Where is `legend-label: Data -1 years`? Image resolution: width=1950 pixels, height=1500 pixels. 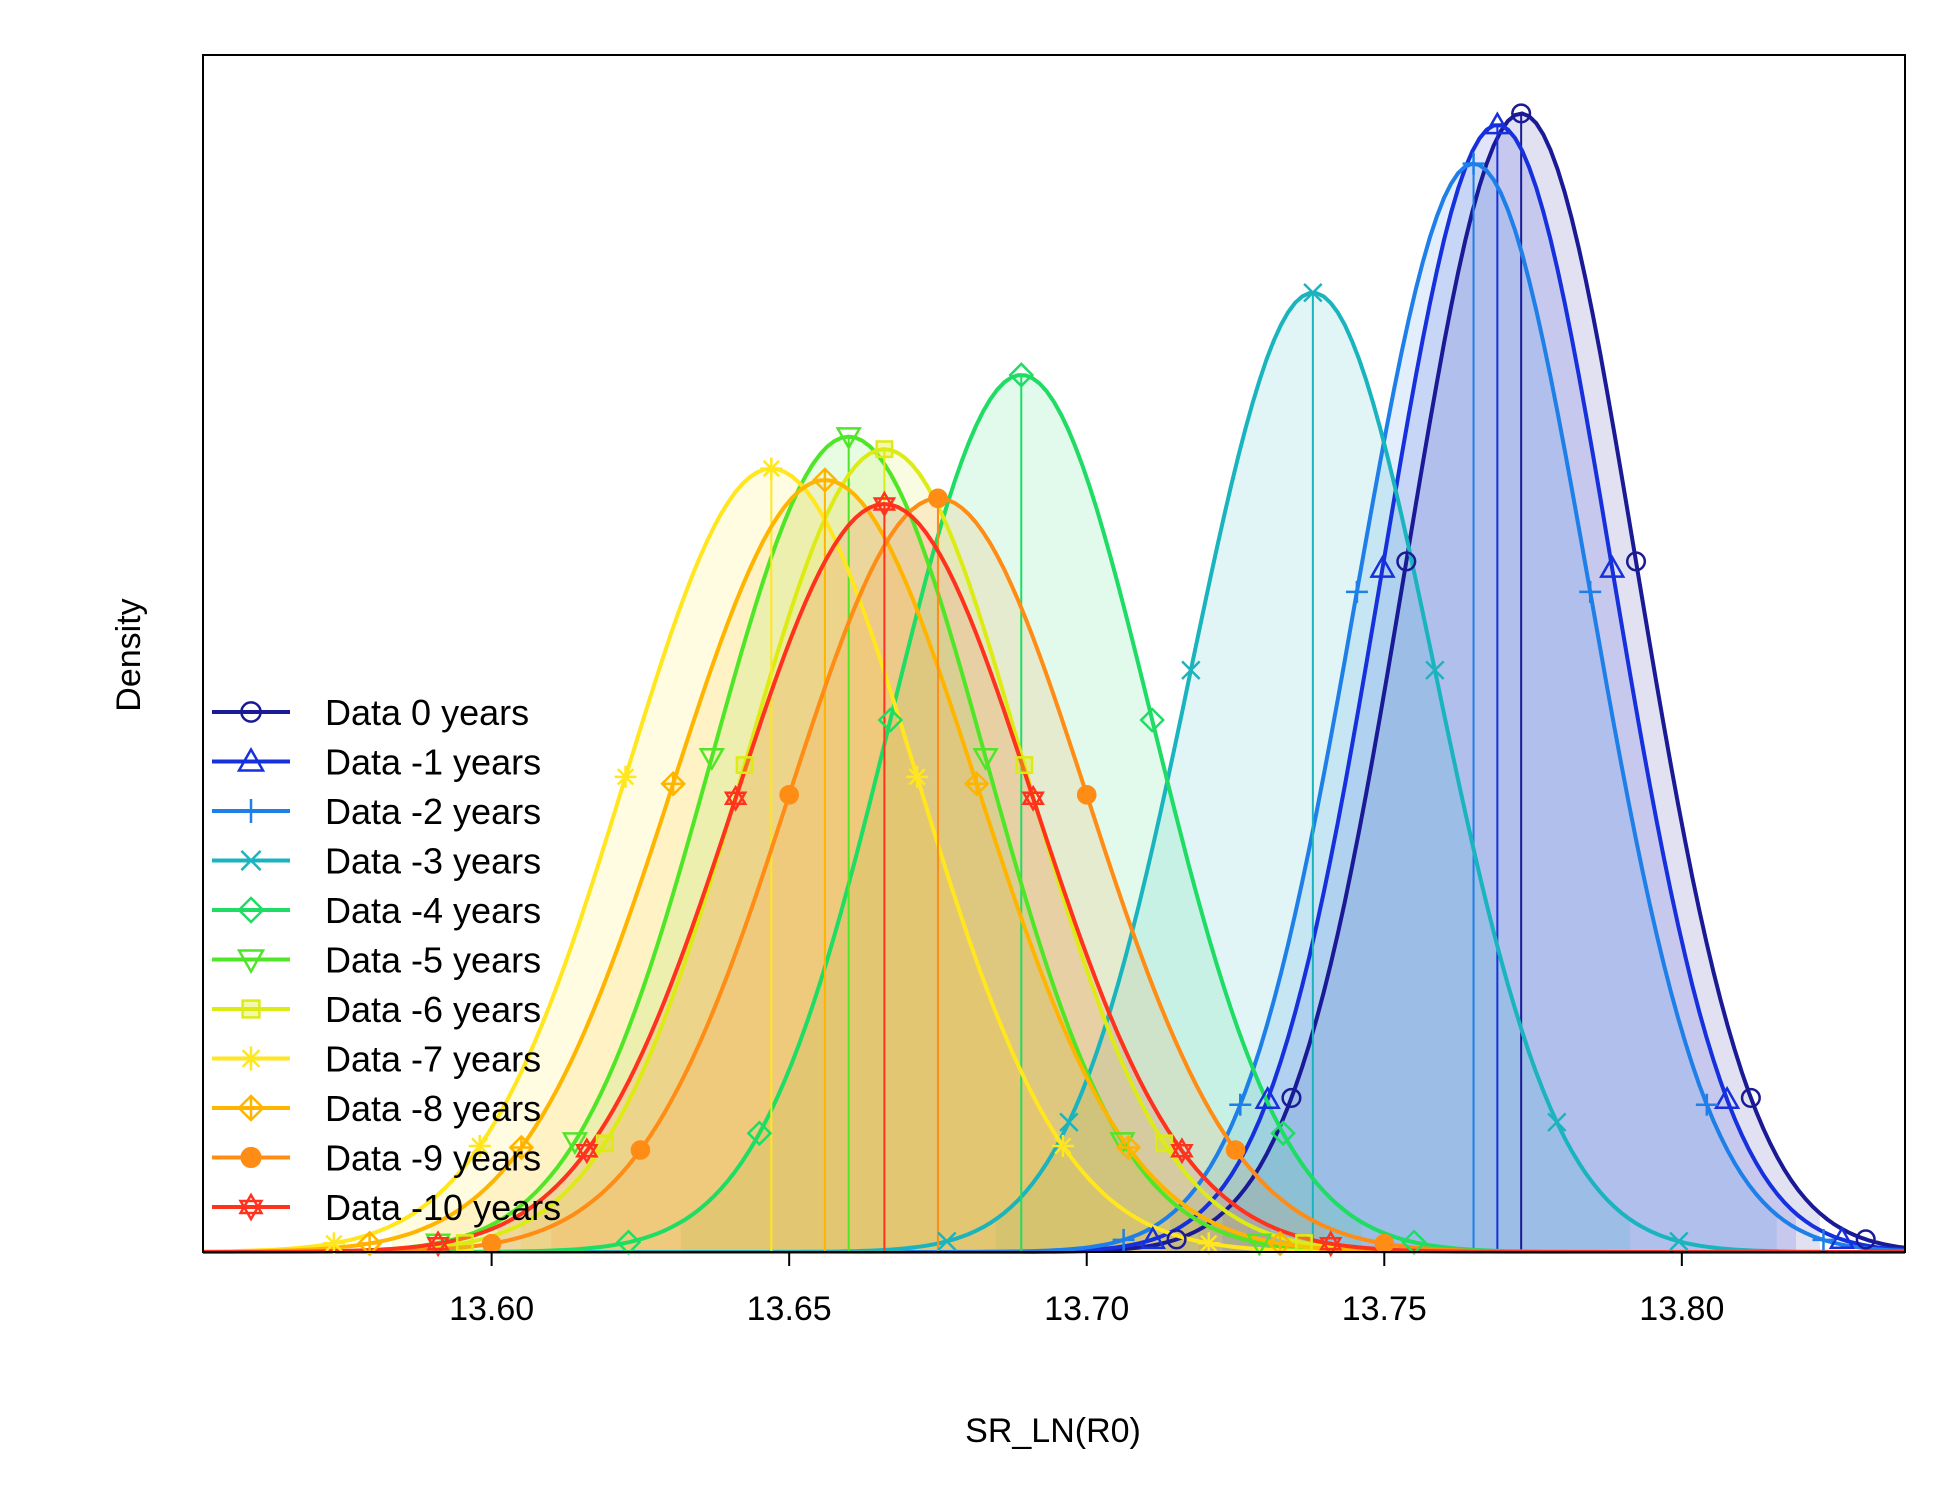
legend-label: Data -1 years is located at coordinates (433, 762).